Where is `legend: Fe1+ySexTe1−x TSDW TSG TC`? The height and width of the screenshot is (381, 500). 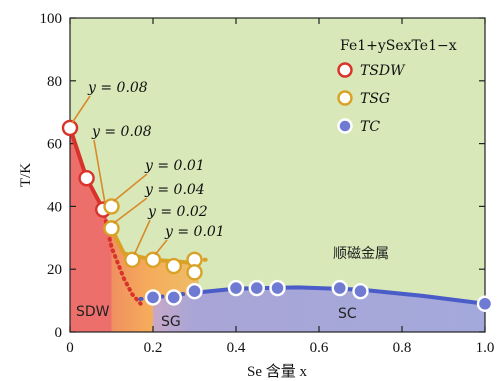 legend: Fe1+ySexTe1−x TSDW TSG TC is located at coordinates (397, 86).